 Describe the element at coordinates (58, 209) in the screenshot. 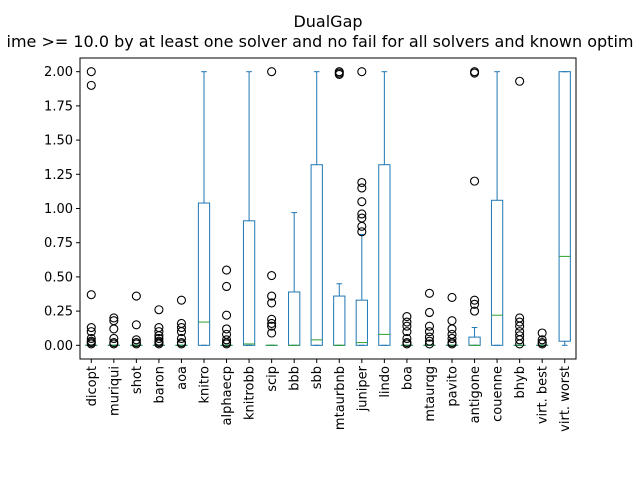

I see `y-tick-label: 1.00` at that location.